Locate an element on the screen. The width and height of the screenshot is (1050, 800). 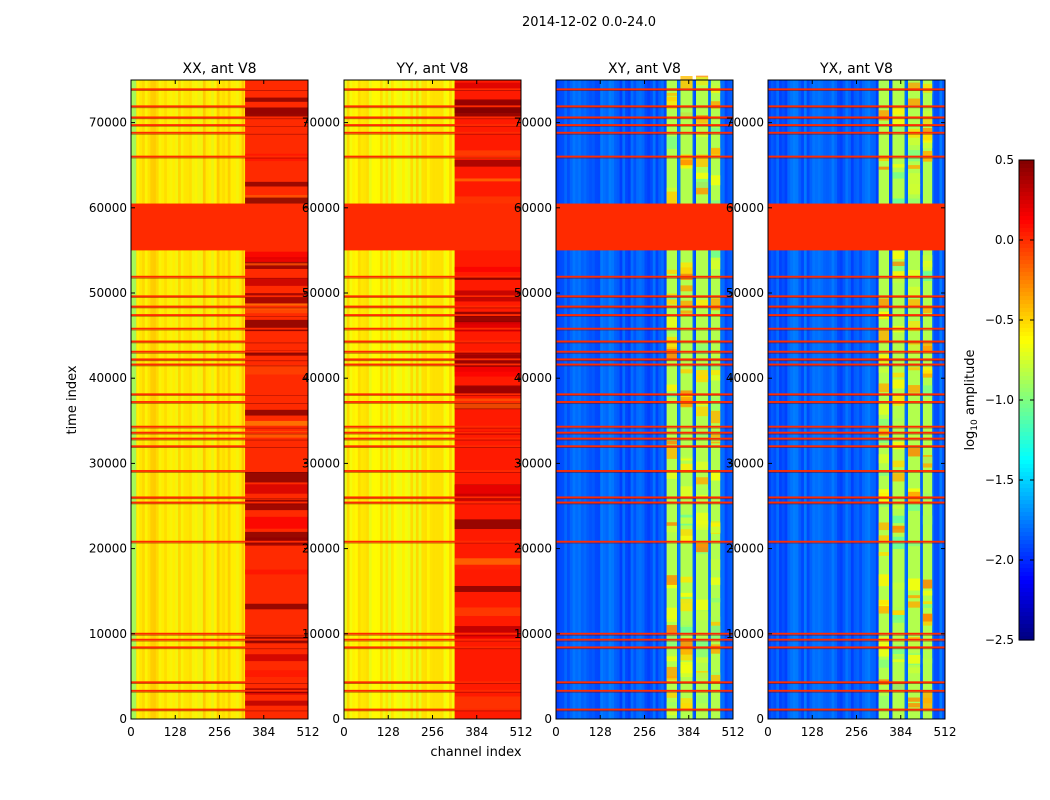
flagged-time-block is located at coordinates (856, 227).